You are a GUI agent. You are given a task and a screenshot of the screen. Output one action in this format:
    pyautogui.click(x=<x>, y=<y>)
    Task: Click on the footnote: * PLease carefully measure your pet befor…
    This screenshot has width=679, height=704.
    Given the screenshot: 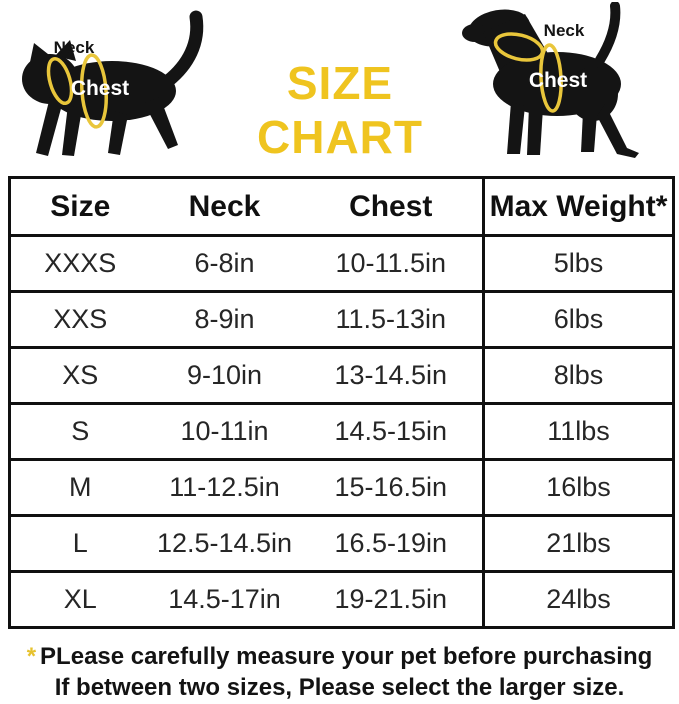 What is the action you would take?
    pyautogui.click(x=339, y=672)
    